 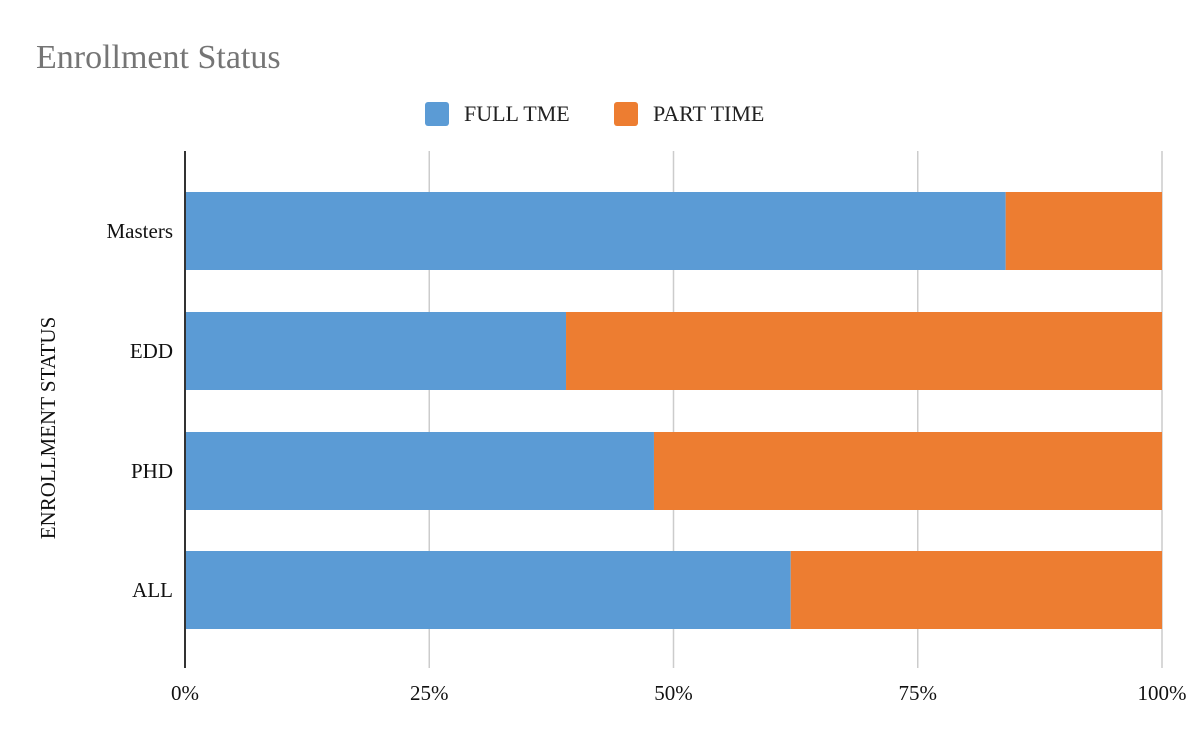 What do you see at coordinates (151, 351) in the screenshot?
I see `category-label-edd: EDD` at bounding box center [151, 351].